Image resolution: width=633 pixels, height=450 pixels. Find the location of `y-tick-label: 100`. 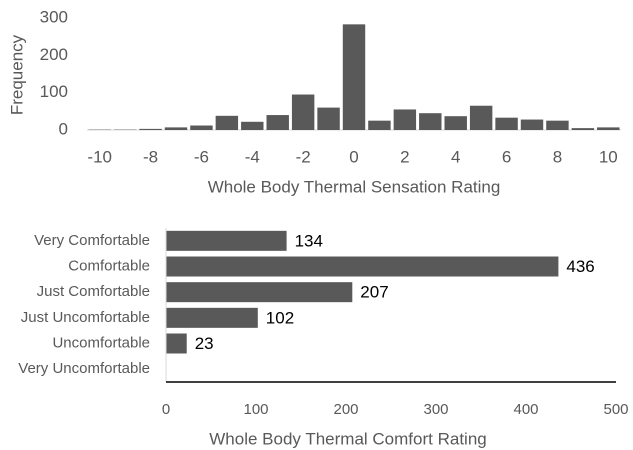

y-tick-label: 100 is located at coordinates (54, 91).